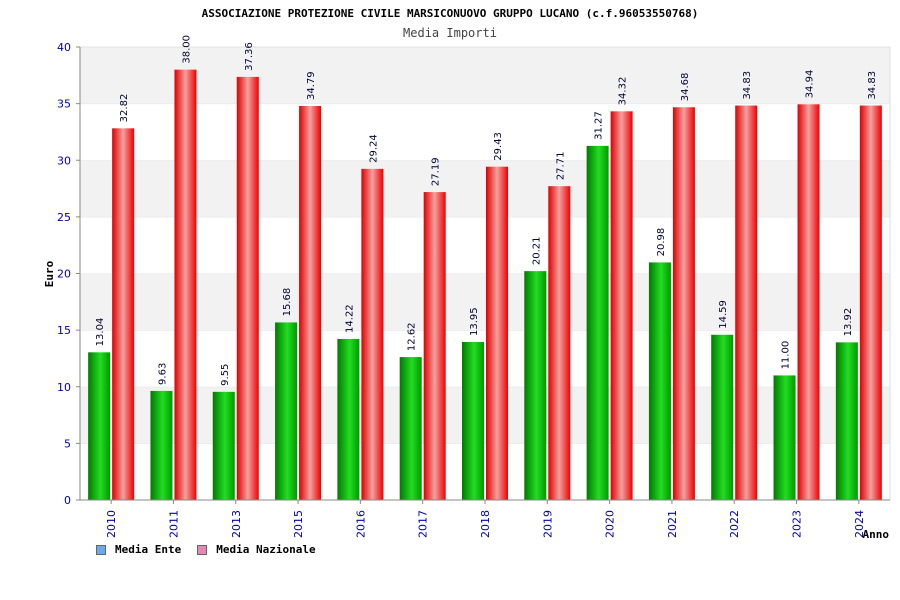 The height and width of the screenshot is (600, 900). Describe the element at coordinates (373, 148) in the screenshot. I see `data-label: 29.24` at that location.